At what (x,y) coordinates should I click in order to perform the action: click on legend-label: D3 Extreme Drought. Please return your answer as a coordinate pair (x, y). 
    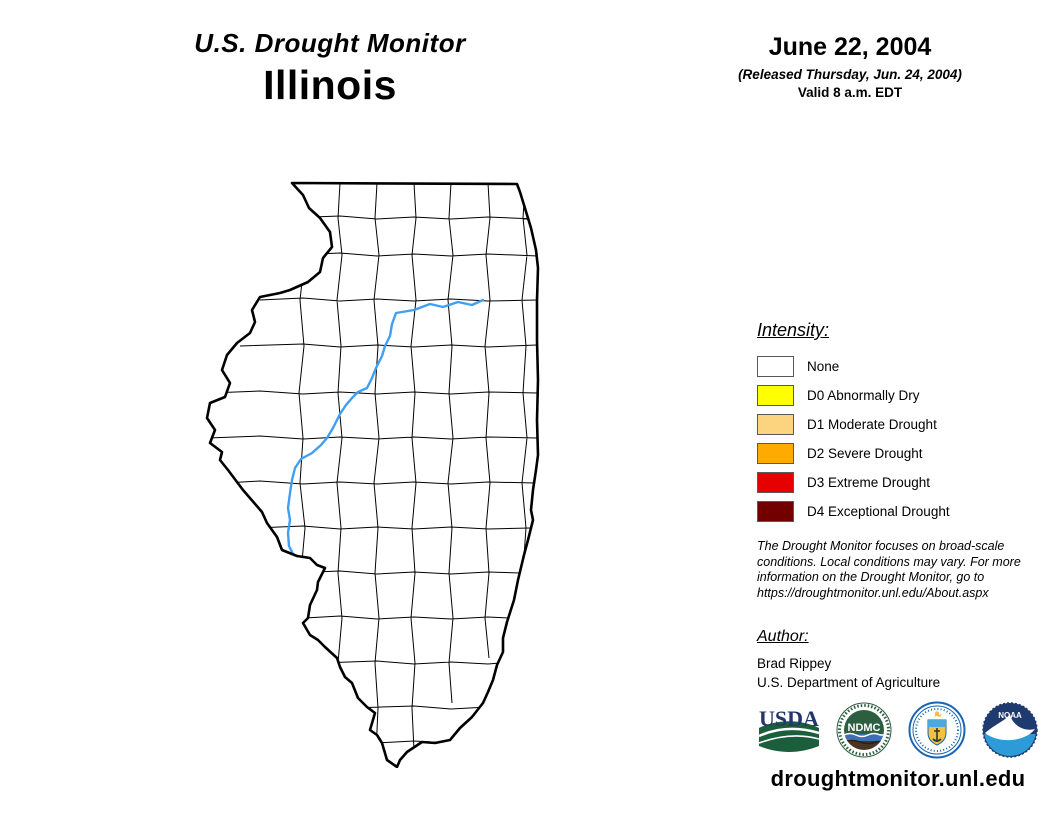
    Looking at the image, I should click on (869, 482).